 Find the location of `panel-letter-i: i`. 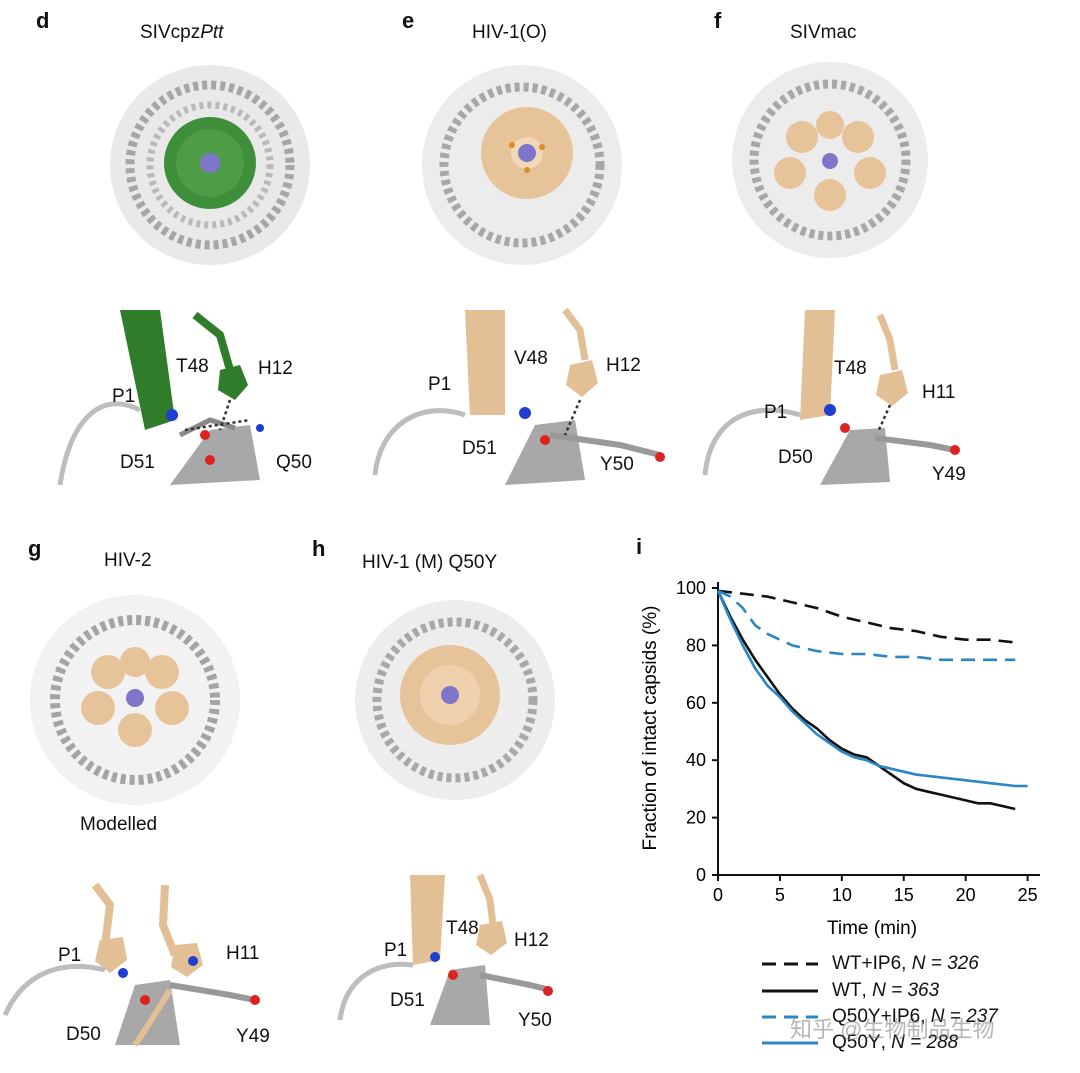

panel-letter-i: i is located at coordinates (639, 546).